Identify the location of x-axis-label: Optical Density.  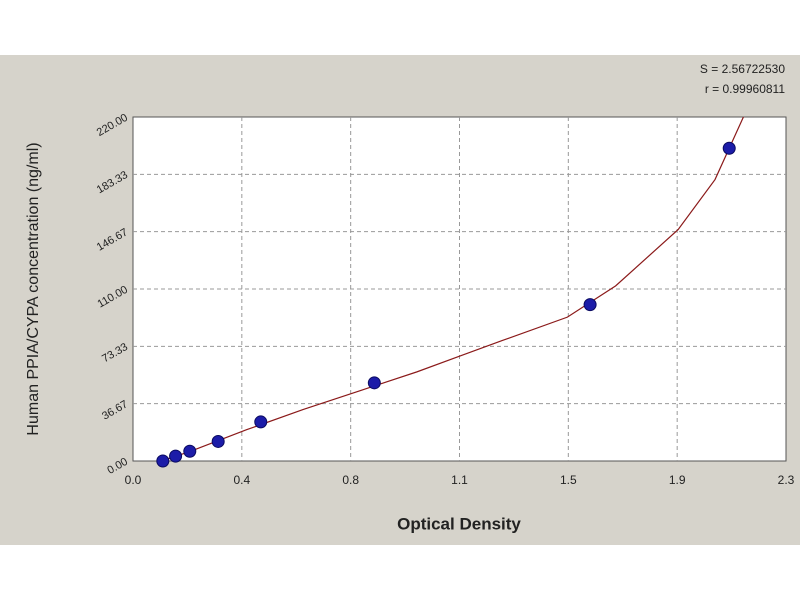
(459, 523).